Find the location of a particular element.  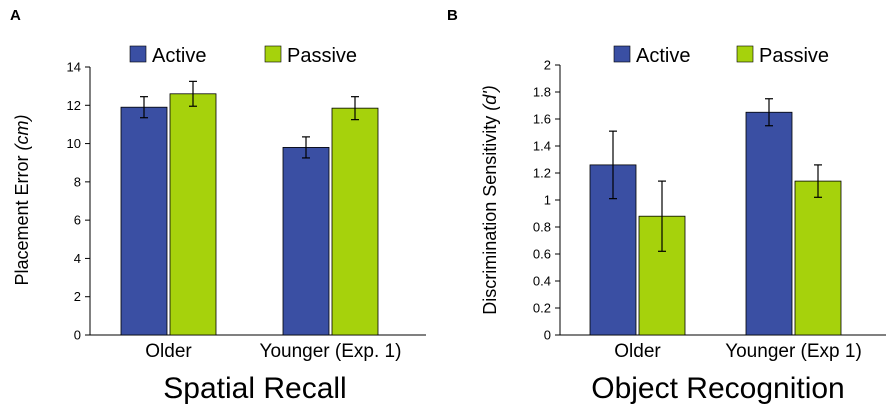

panel-b-legend: Active Passive is located at coordinates (721, 56).